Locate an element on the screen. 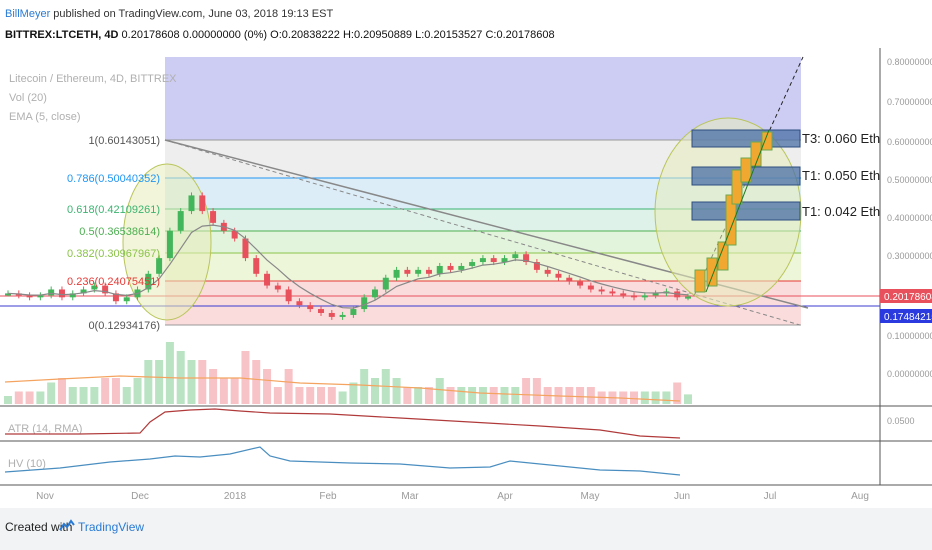 Image resolution: width=932 pixels, height=550 pixels. price-tick-3: 0.60000000 is located at coordinates (909, 142).